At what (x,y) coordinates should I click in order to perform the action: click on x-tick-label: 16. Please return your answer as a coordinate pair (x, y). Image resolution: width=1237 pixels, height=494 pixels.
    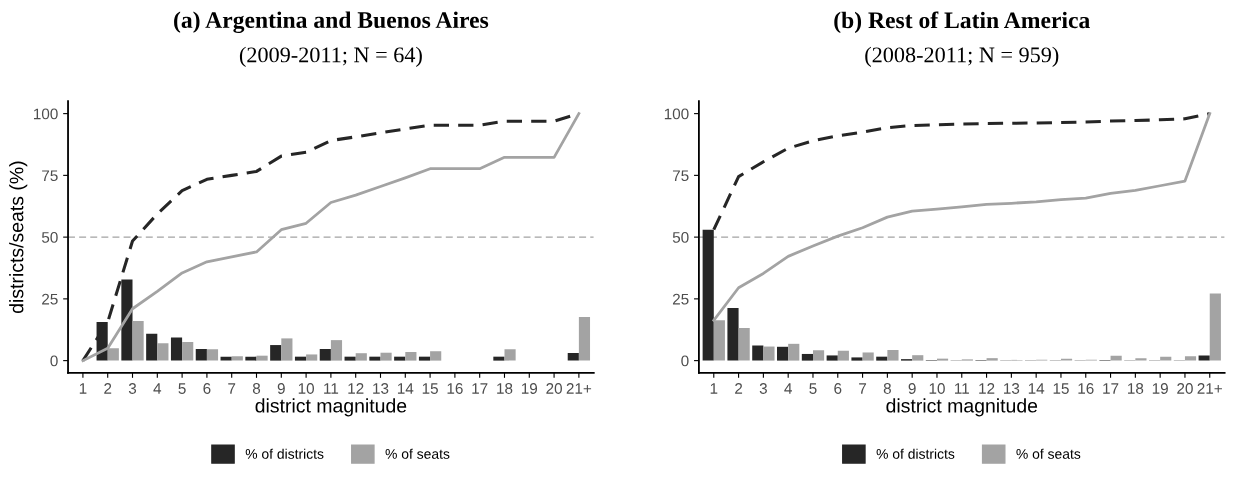
    Looking at the image, I should click on (1086, 388).